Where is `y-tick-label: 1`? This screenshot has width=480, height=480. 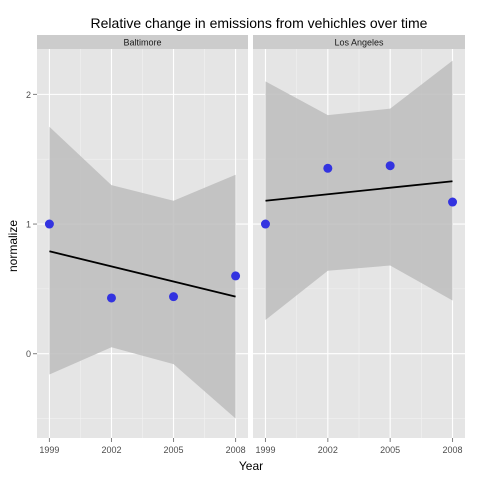 y-tick-label: 1 is located at coordinates (28, 225).